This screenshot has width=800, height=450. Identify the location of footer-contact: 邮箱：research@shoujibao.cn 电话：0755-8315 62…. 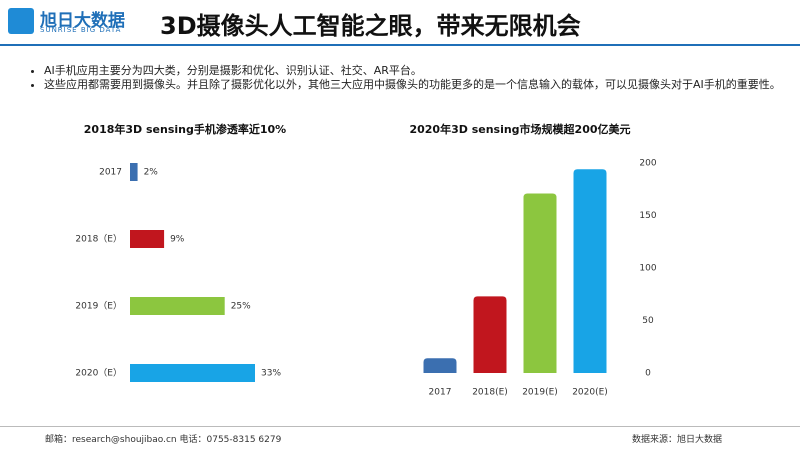
(163, 440).